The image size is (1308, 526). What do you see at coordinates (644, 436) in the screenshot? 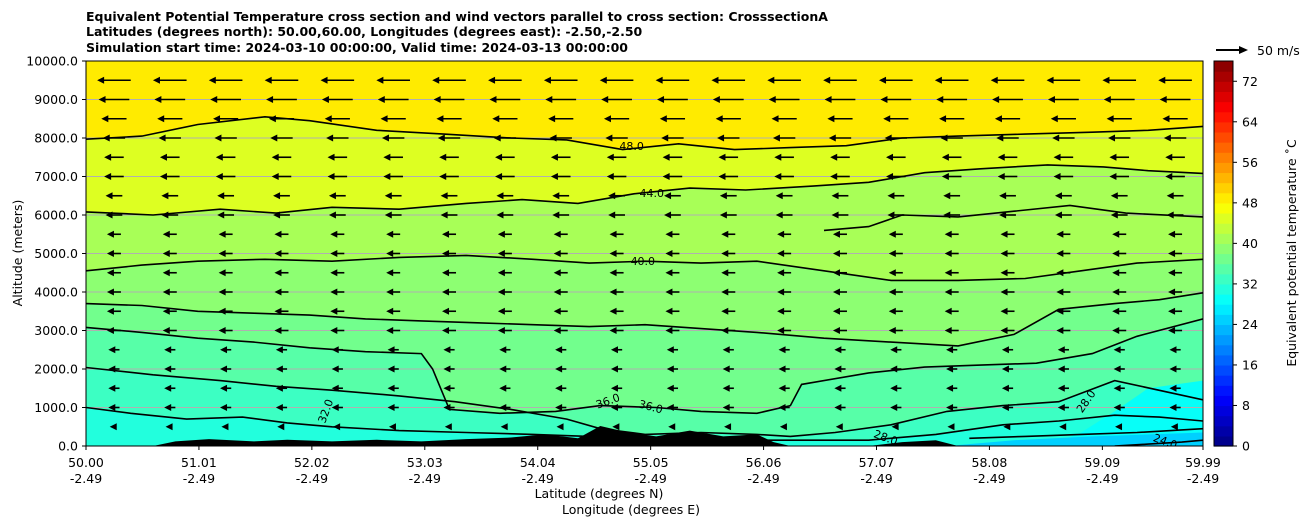
I see `terrain` at bounding box center [644, 436].